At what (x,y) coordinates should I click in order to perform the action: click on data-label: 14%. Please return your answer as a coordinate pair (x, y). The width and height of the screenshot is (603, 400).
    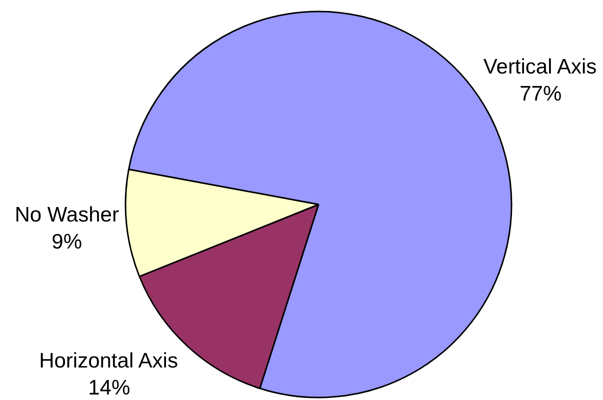
    Looking at the image, I should click on (109, 388).